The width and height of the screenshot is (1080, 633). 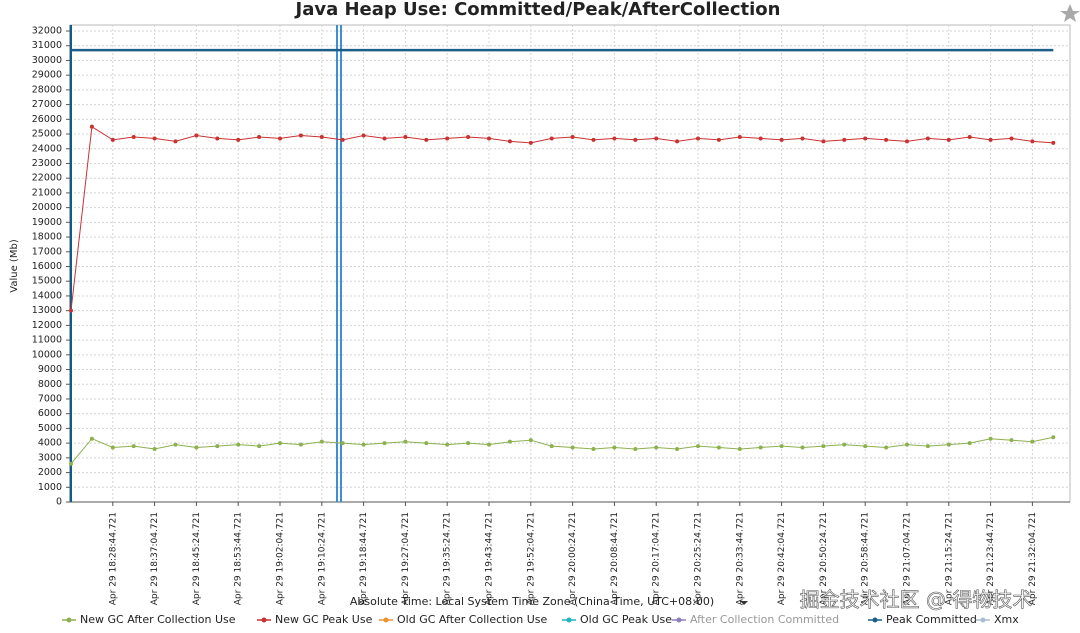 I want to click on y-tick-label: 24000, so click(x=47, y=148).